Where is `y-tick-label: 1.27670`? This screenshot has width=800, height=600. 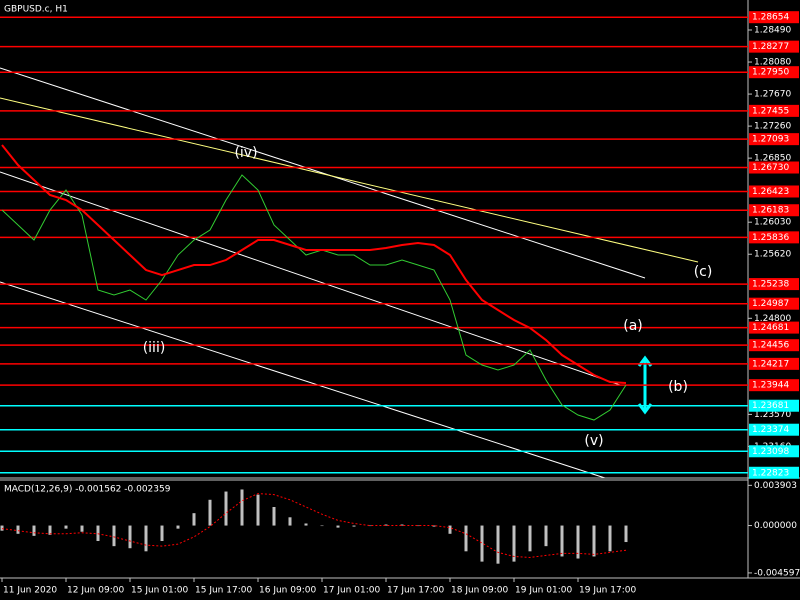 y-tick-label: 1.27670 is located at coordinates (772, 95).